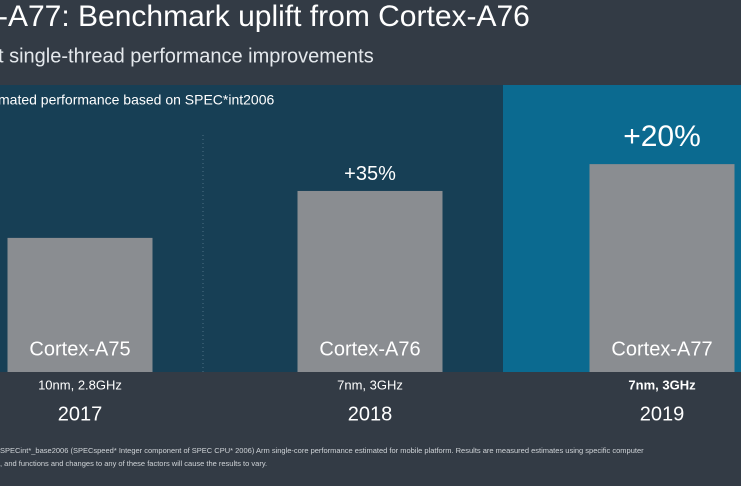 This screenshot has width=741, height=486. What do you see at coordinates (137, 100) in the screenshot?
I see `chart-note: mated performance based on SPEC*int2006` at bounding box center [137, 100].